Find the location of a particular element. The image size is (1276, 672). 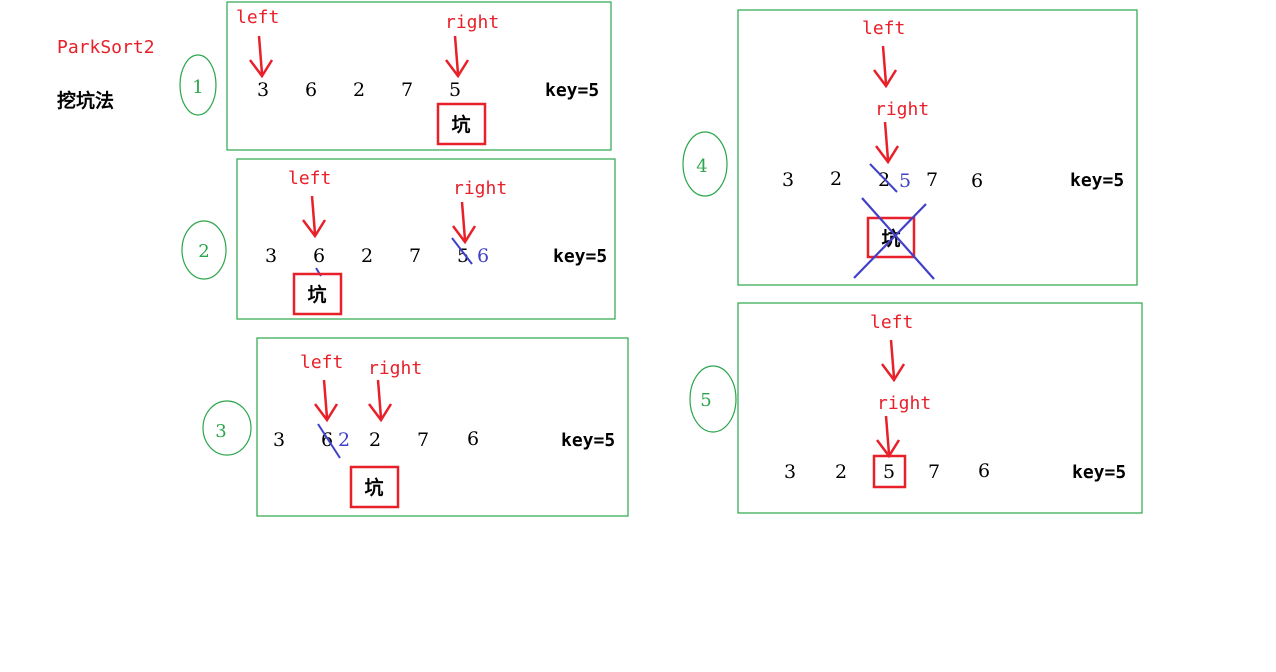

step-1-right-arrow is located at coordinates (457, 56).